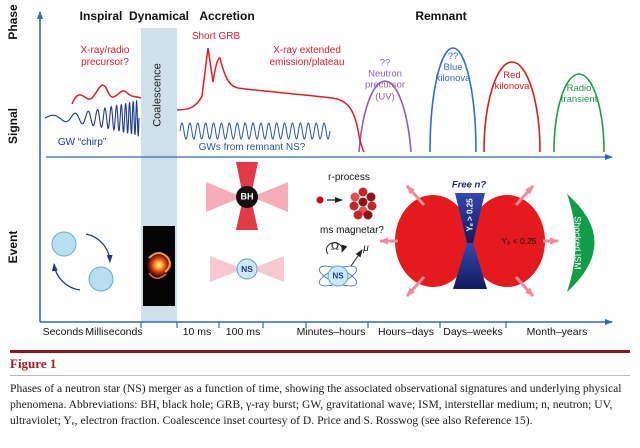  I want to click on gw-chirp-wave, so click(92, 118).